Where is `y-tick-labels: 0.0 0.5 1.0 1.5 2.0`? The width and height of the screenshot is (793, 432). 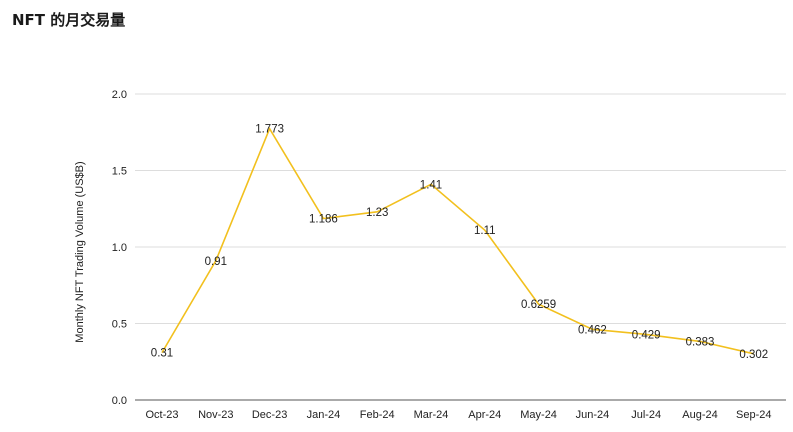
y-tick-labels: 0.0 0.5 1.0 1.5 2.0 is located at coordinates (119, 248).